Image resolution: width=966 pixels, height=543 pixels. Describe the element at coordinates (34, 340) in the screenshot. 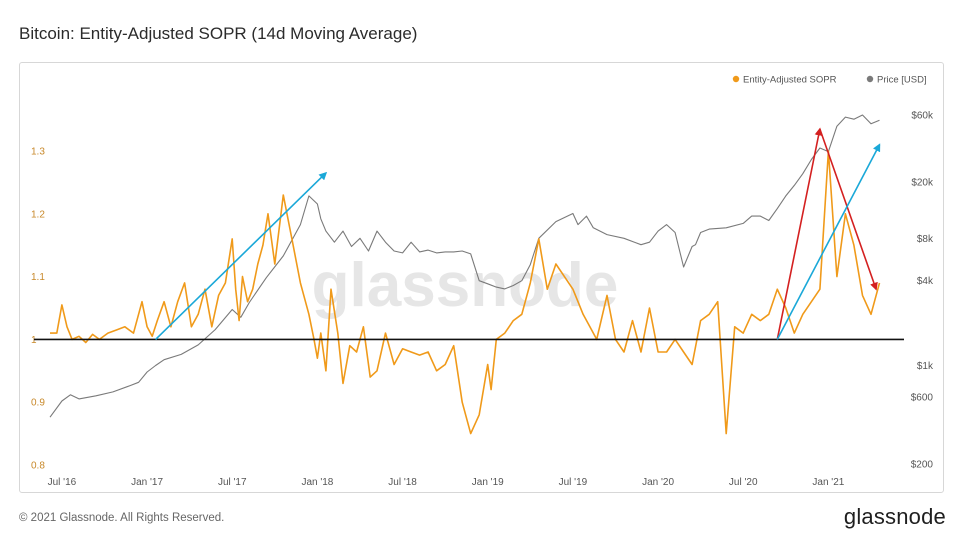

I see `left-tick-label: 1` at that location.